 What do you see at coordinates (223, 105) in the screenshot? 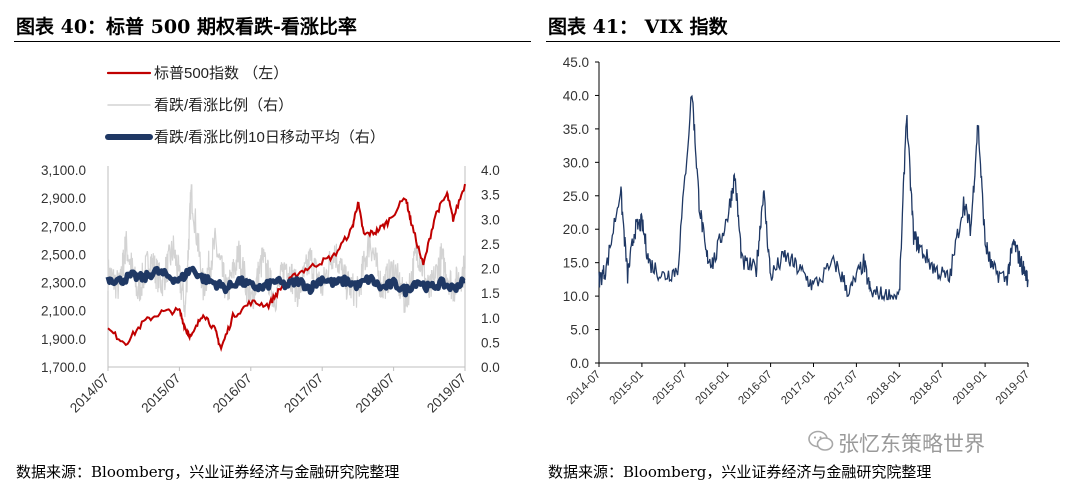
I see `legend-entry: 看跌/看涨比例（右）` at bounding box center [223, 105].